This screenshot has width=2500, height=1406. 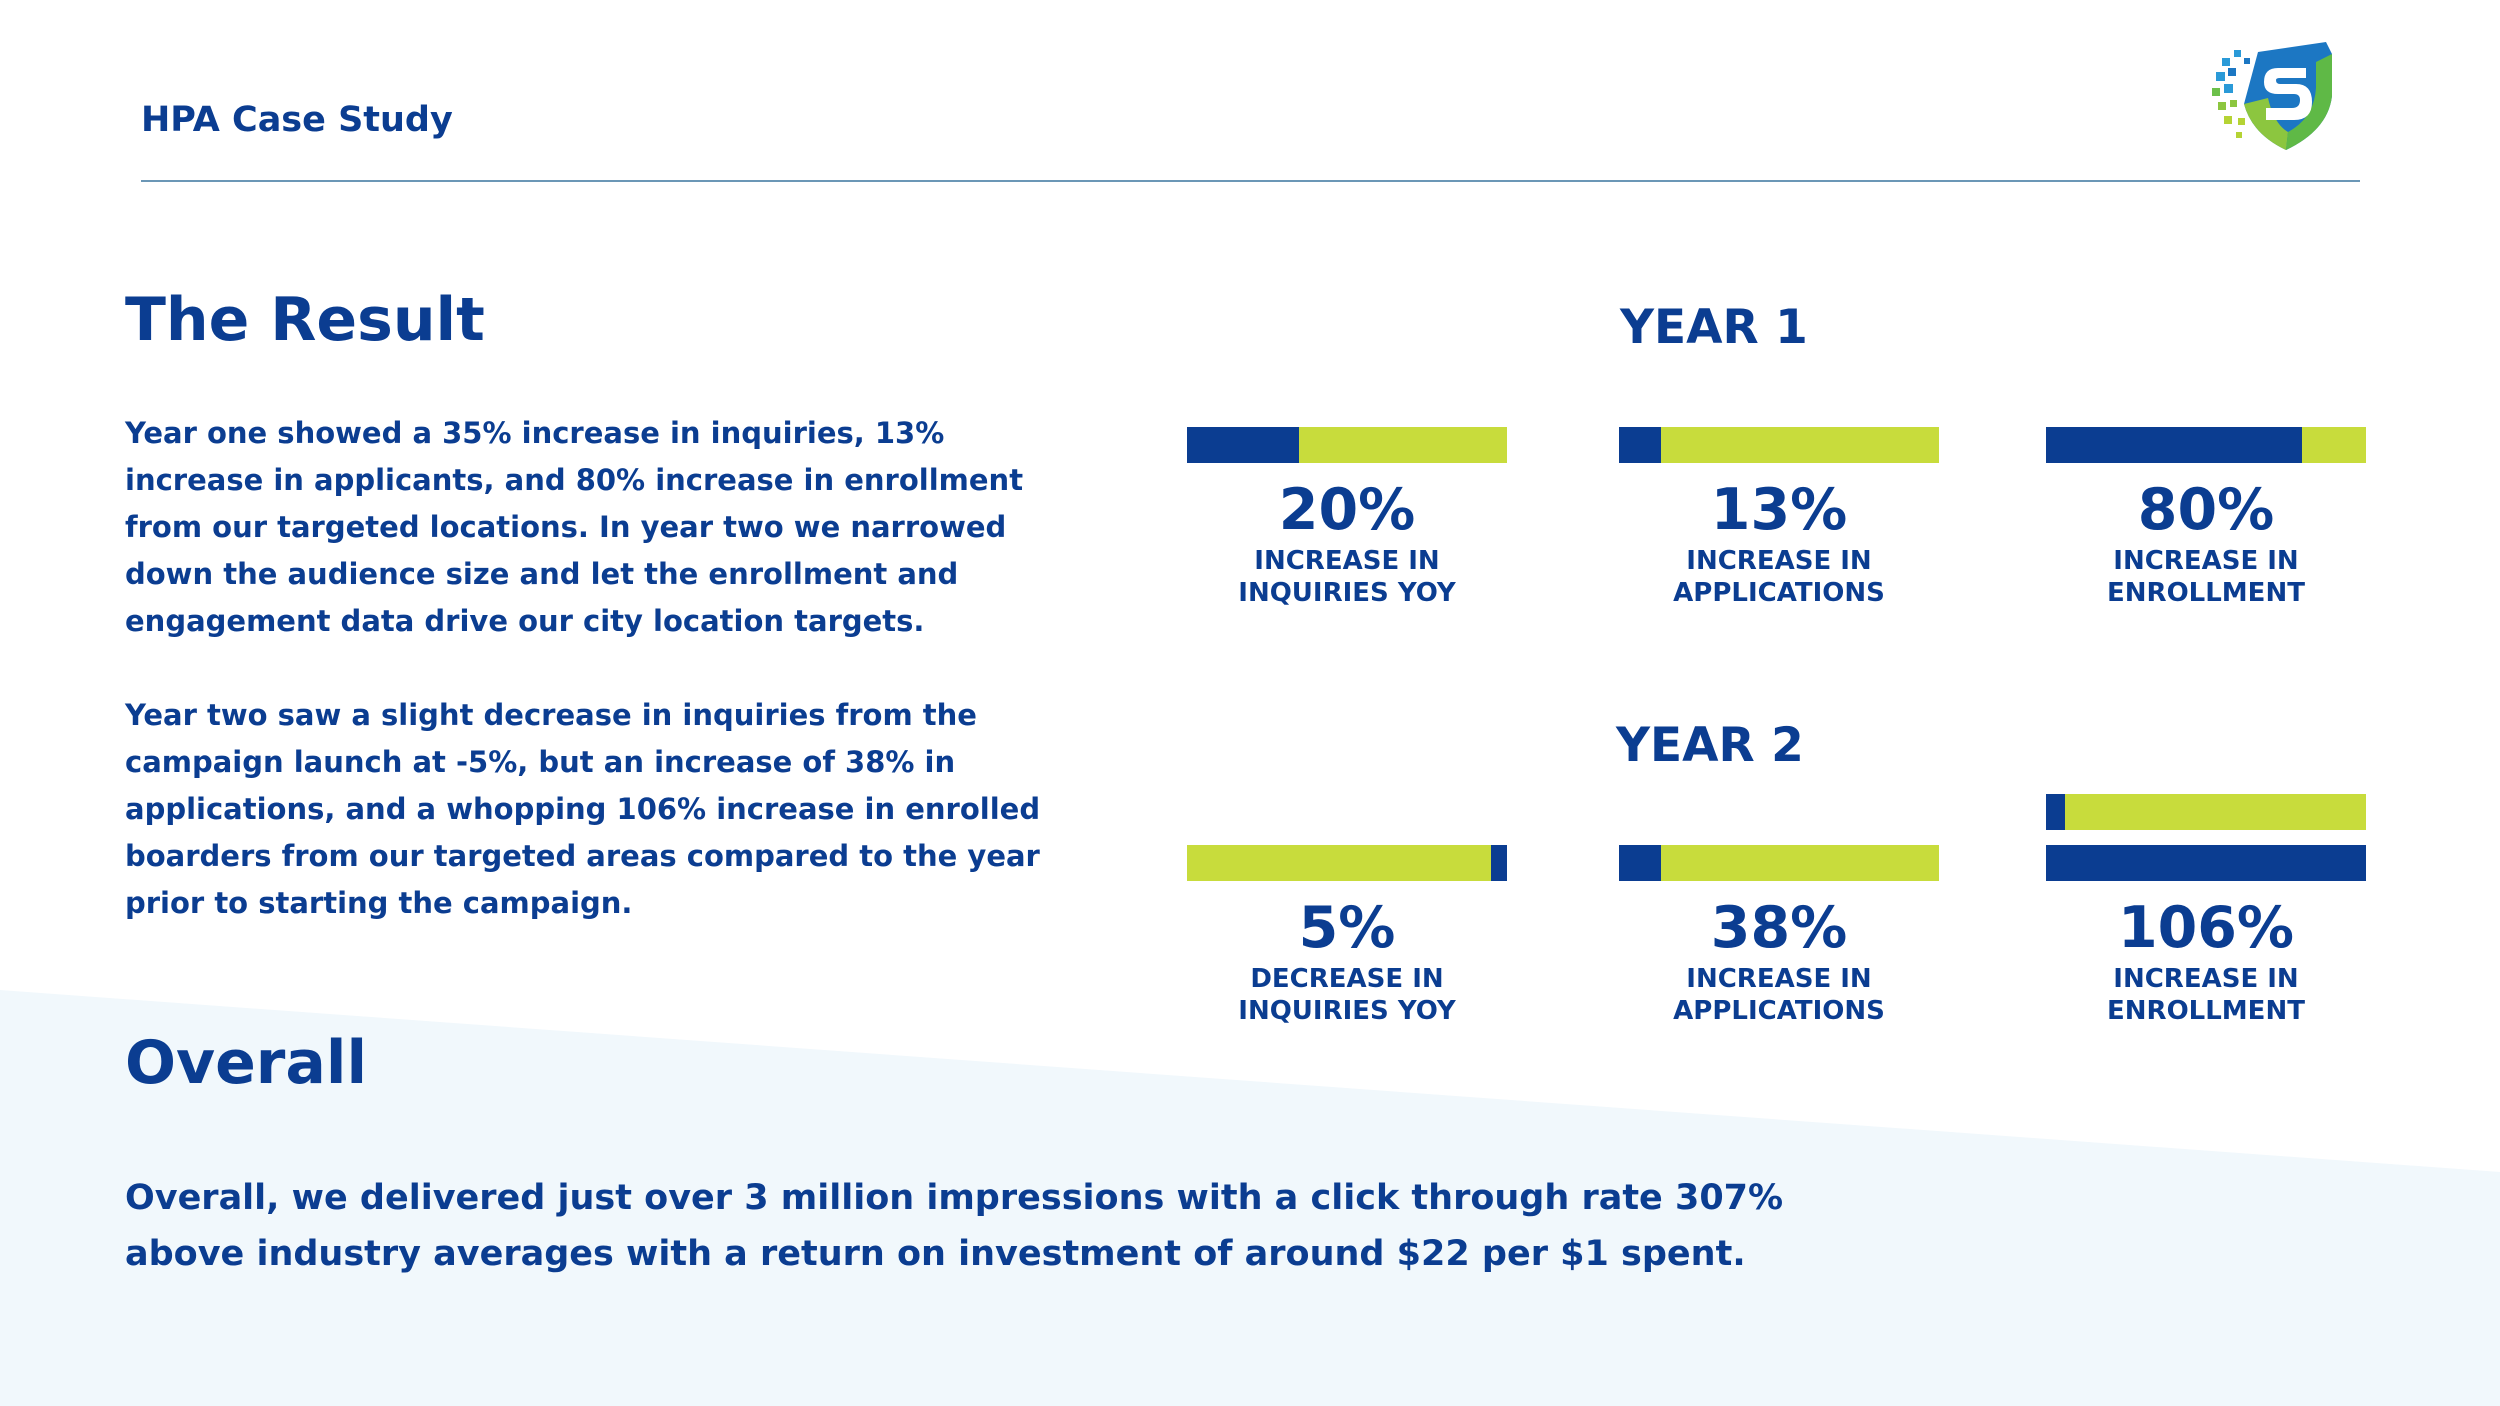 What do you see at coordinates (1779, 510) in the screenshot?
I see `stat-value: 13%` at bounding box center [1779, 510].